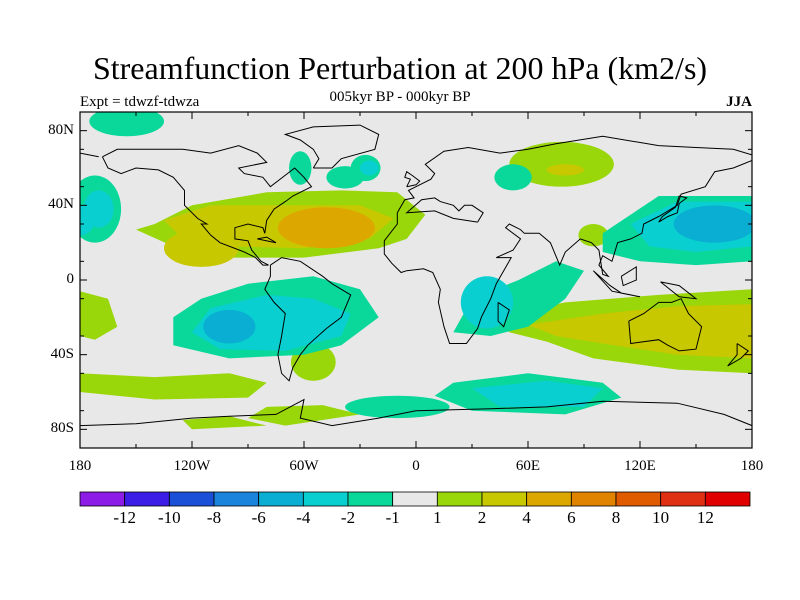  I want to click on contour-pos-siberia, so click(561, 164).